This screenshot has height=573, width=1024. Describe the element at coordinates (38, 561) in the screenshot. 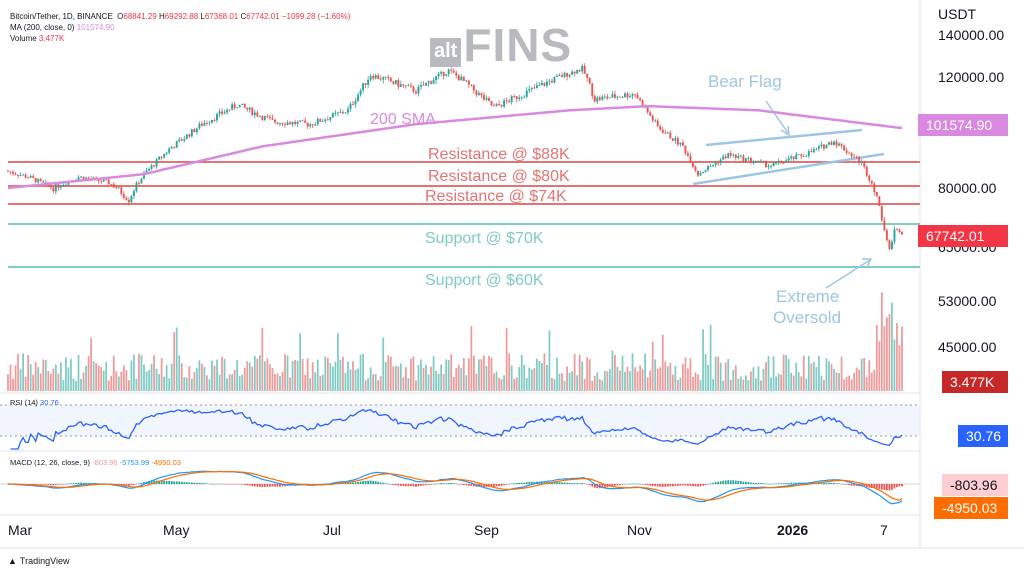

I see `tradingview-brand: ▲ TradingView` at that location.